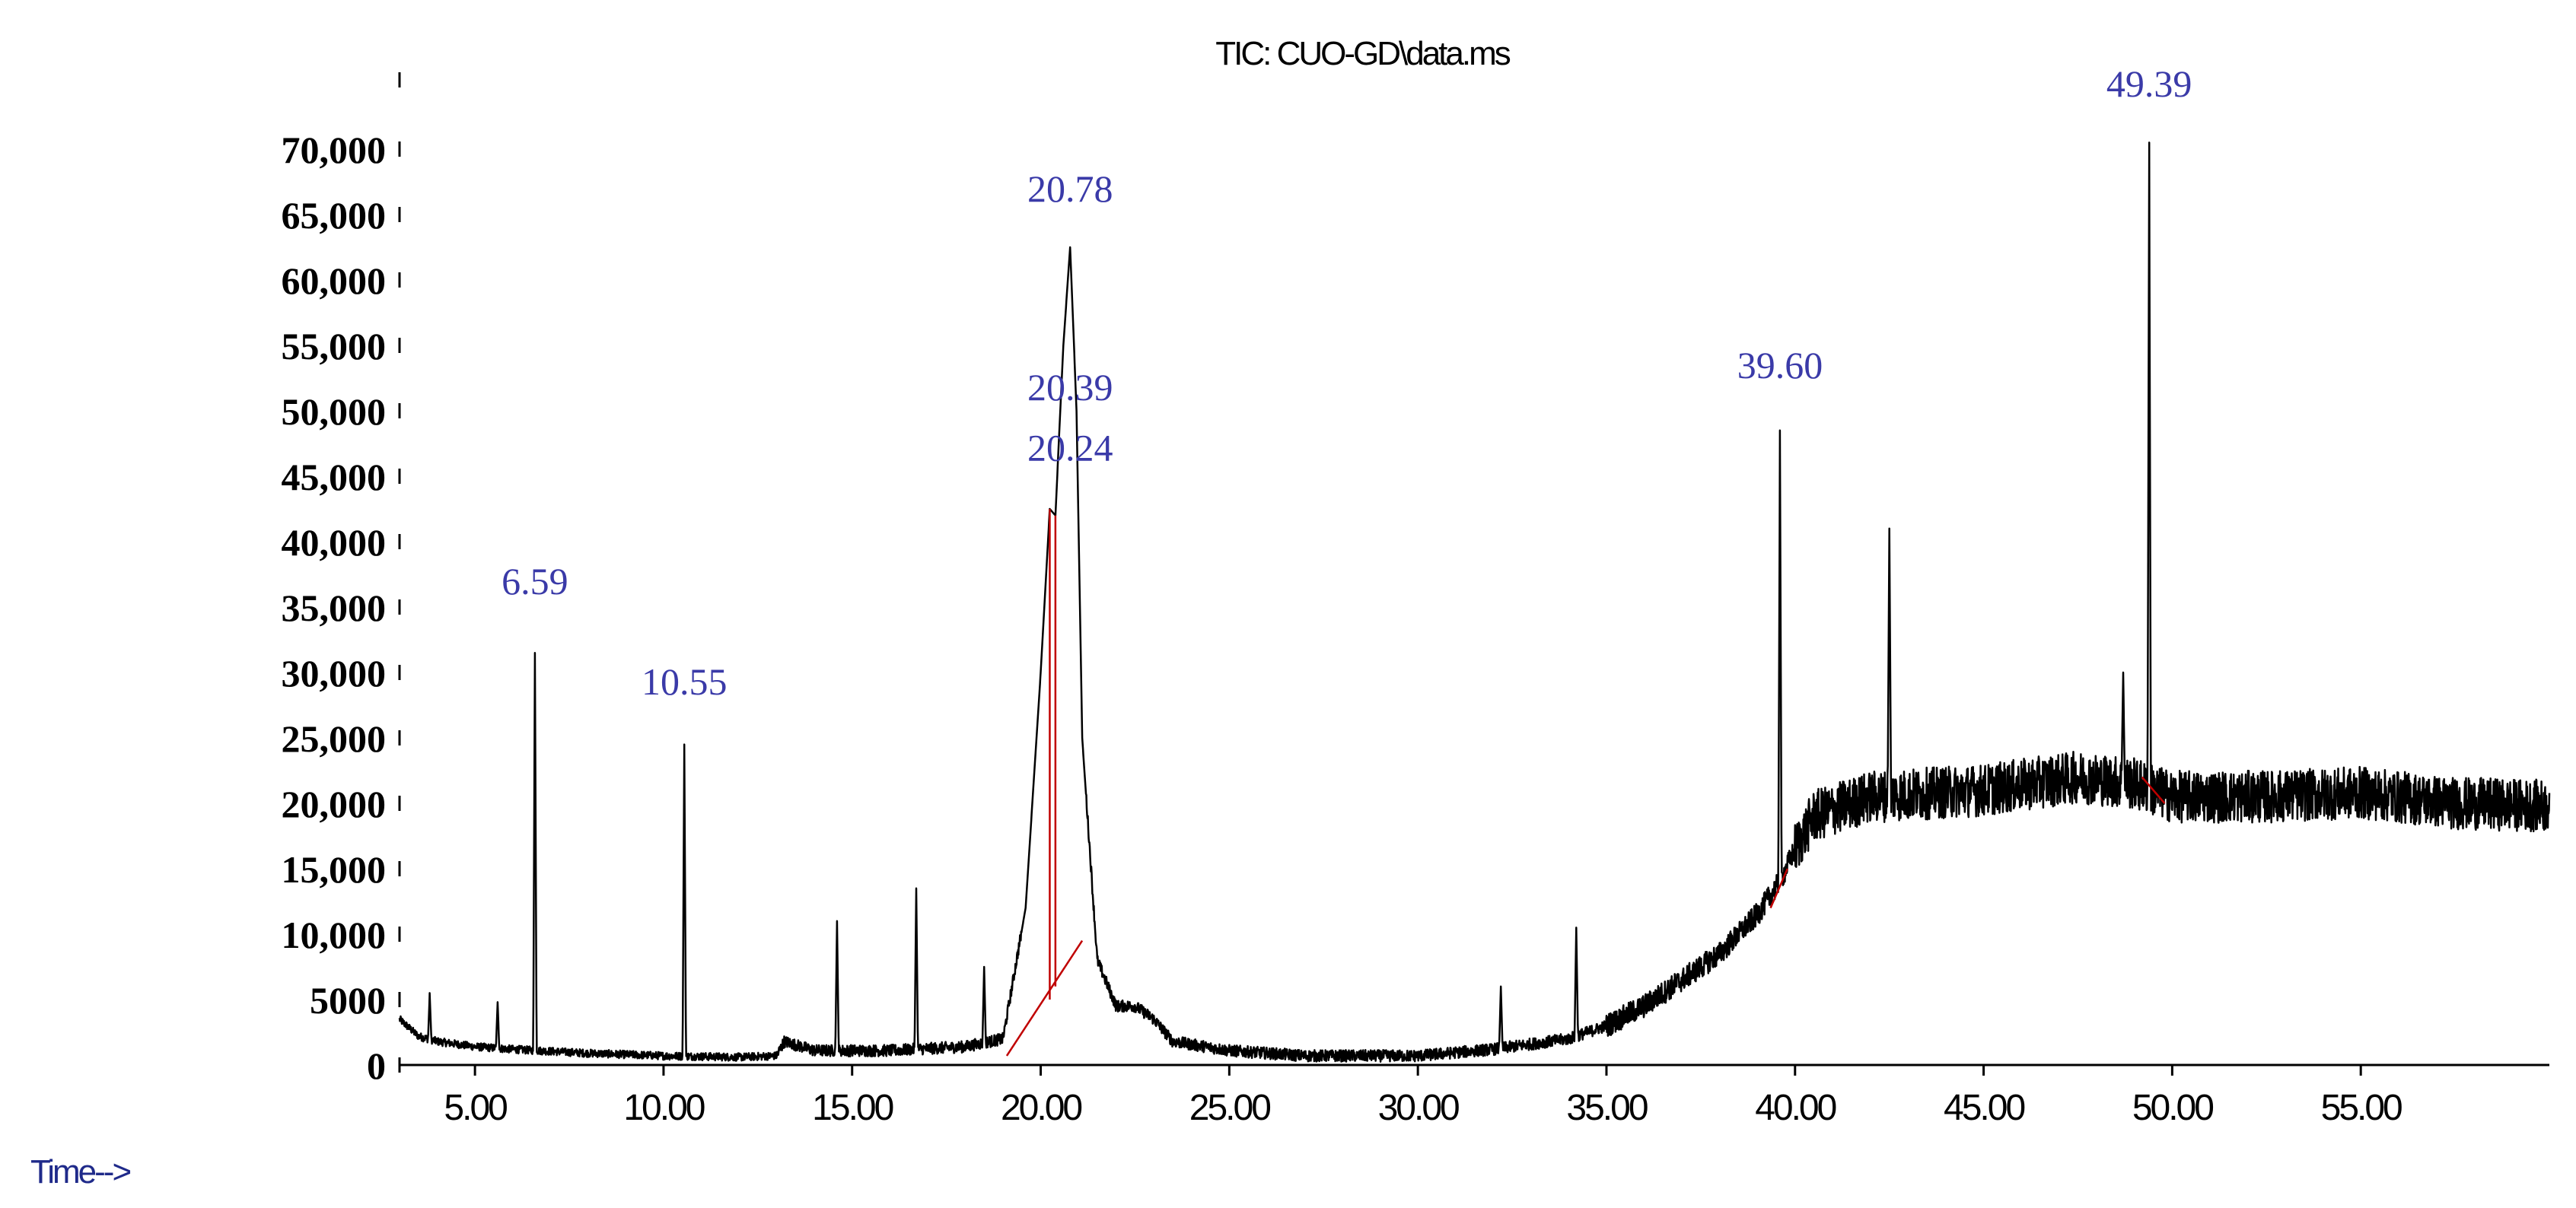 The height and width of the screenshot is (1208, 2576). Describe the element at coordinates (334, 738) in the screenshot. I see `y-tick-label: 25,000` at that location.